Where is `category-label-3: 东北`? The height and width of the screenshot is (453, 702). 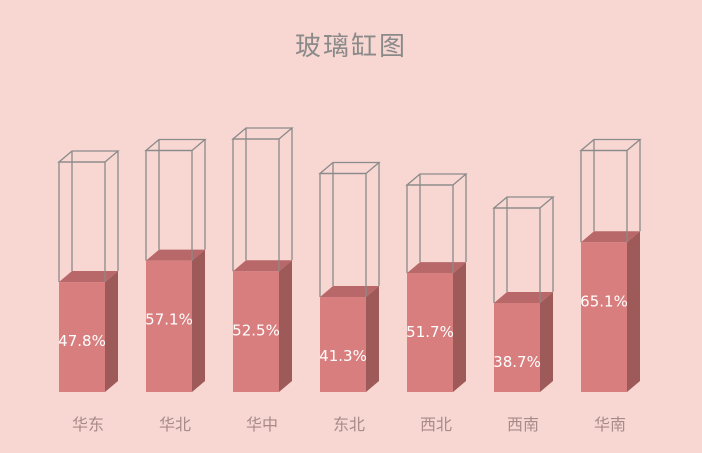
category-label-3: 东北 is located at coordinates (349, 424).